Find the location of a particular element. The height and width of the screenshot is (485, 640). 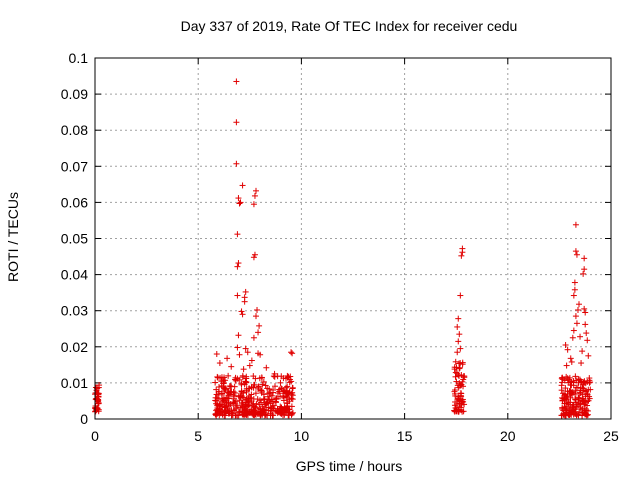

x-tick-label: 10 is located at coordinates (302, 436).